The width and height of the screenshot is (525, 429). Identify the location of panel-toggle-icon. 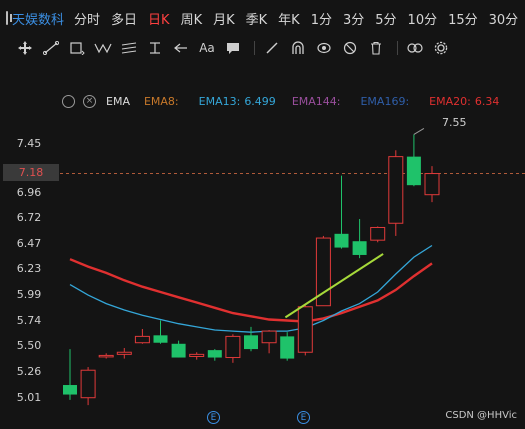
(9, 18).